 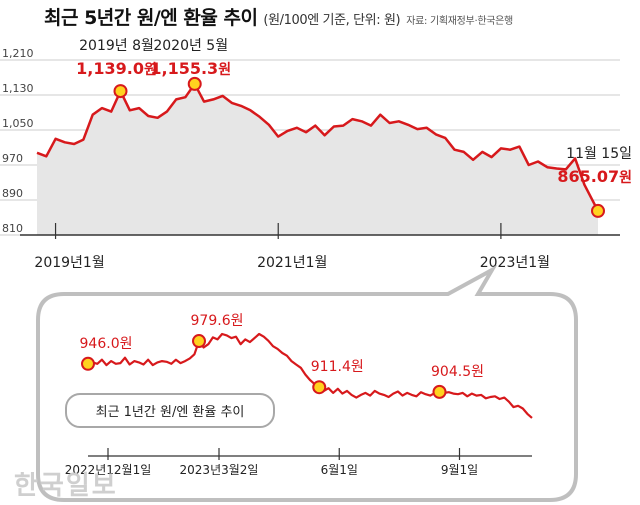 What do you see at coordinates (339, 470) in the screenshot?
I see `inset-x-tick-label: 6월1일` at bounding box center [339, 470].